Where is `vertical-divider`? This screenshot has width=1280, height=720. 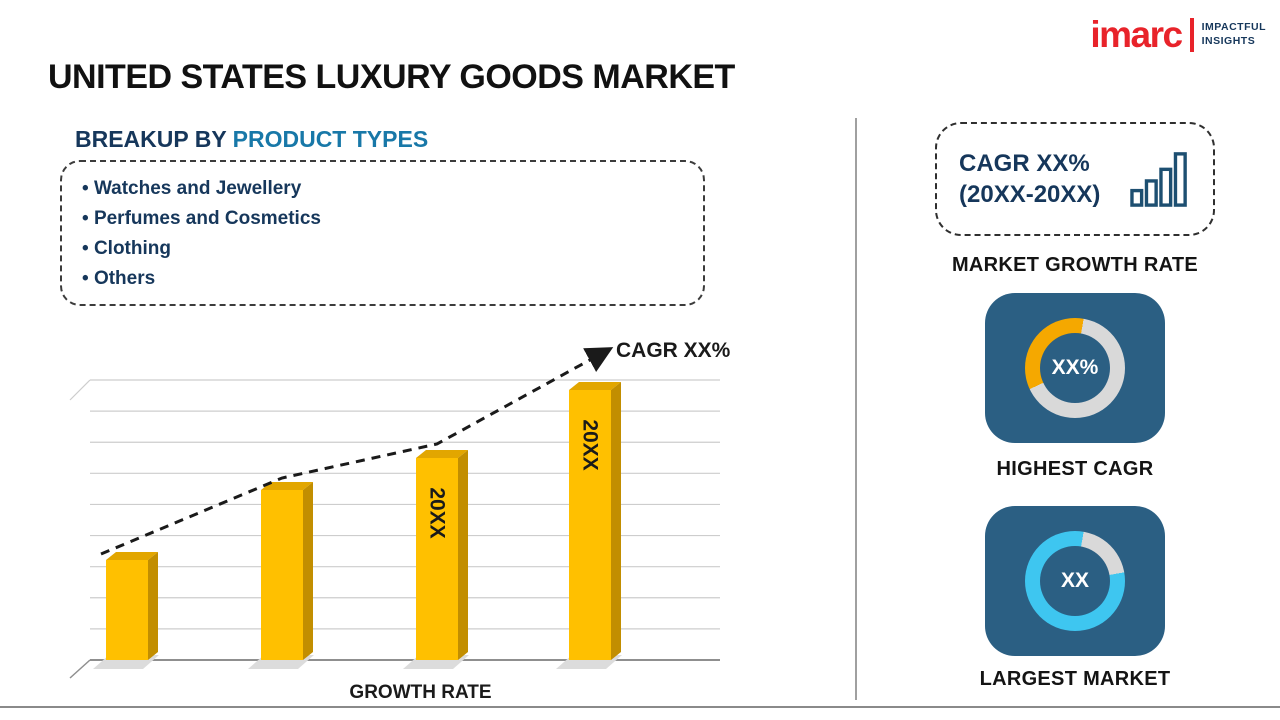 vertical-divider is located at coordinates (856, 409).